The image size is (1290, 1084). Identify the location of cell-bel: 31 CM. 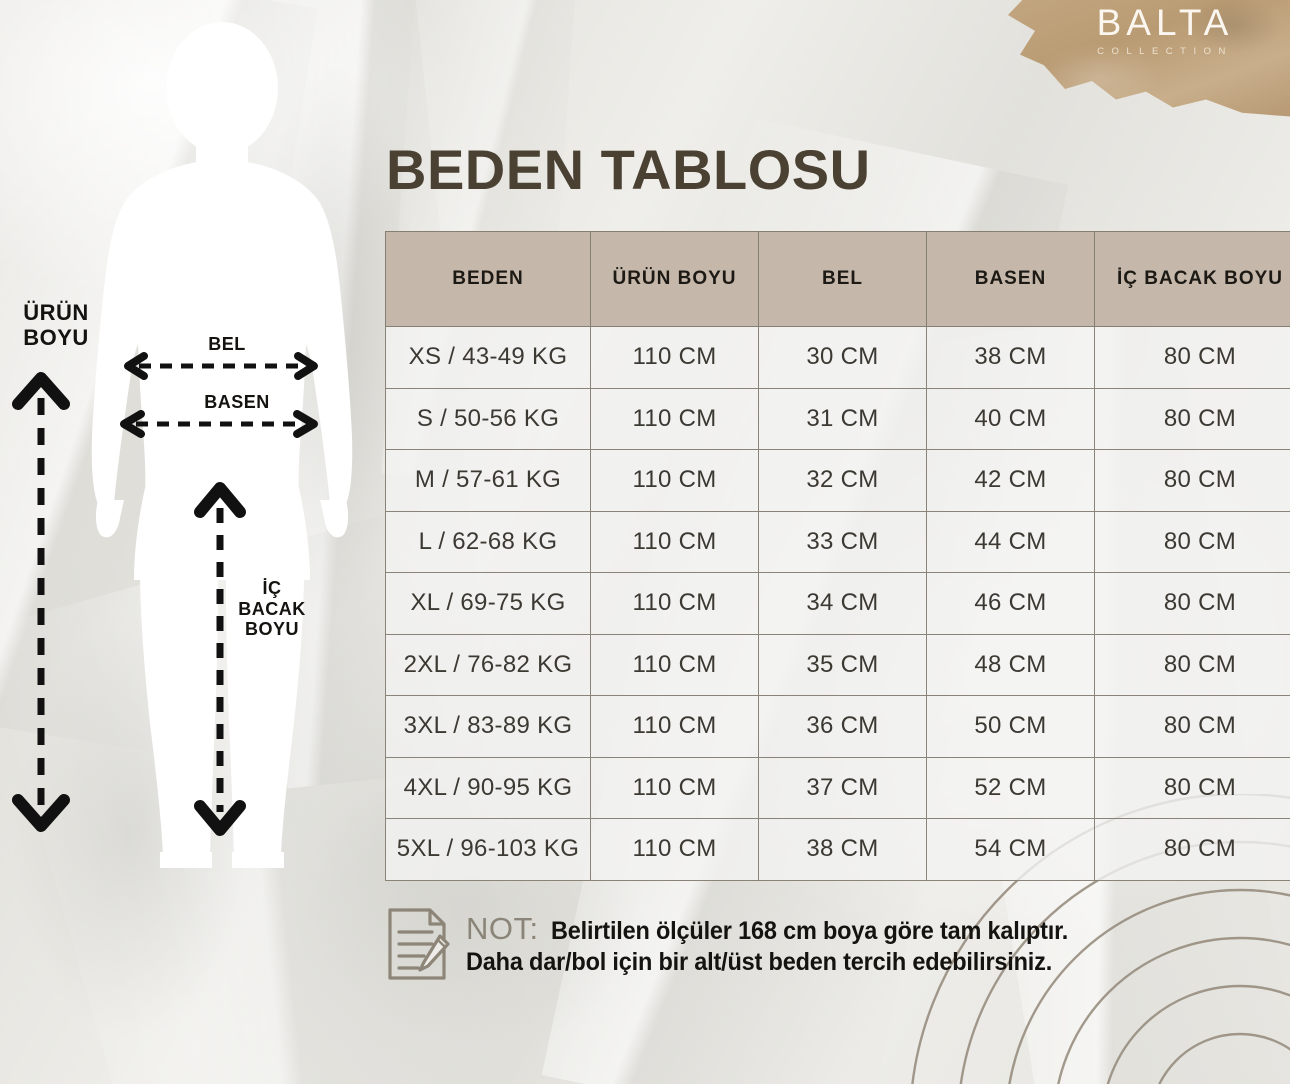
(842, 418).